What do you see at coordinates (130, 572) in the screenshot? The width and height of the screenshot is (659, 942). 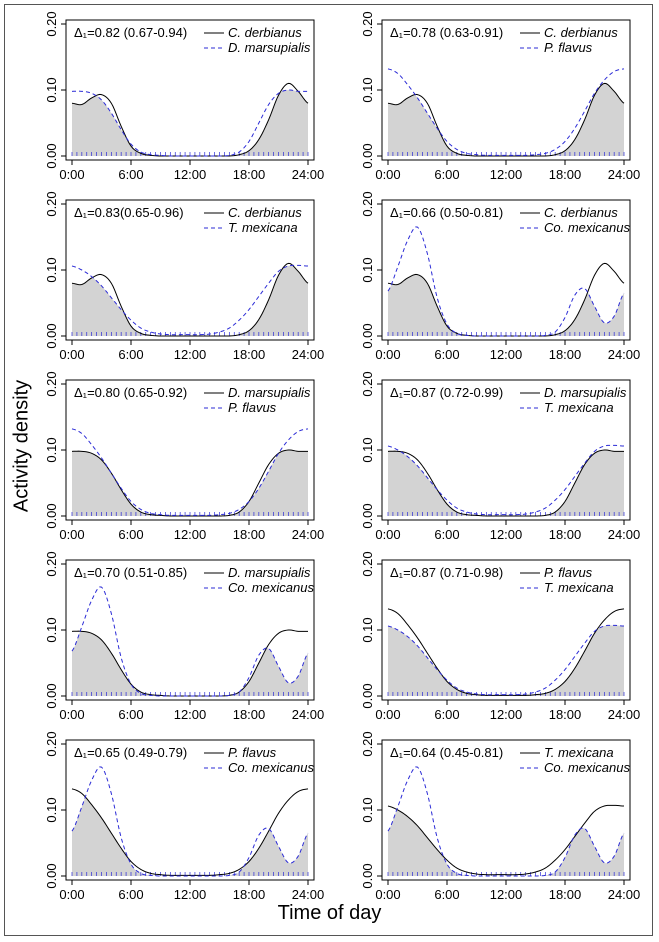 I see `overlap-title: Δ₁=0.70 (0.51-0.85)` at bounding box center [130, 572].